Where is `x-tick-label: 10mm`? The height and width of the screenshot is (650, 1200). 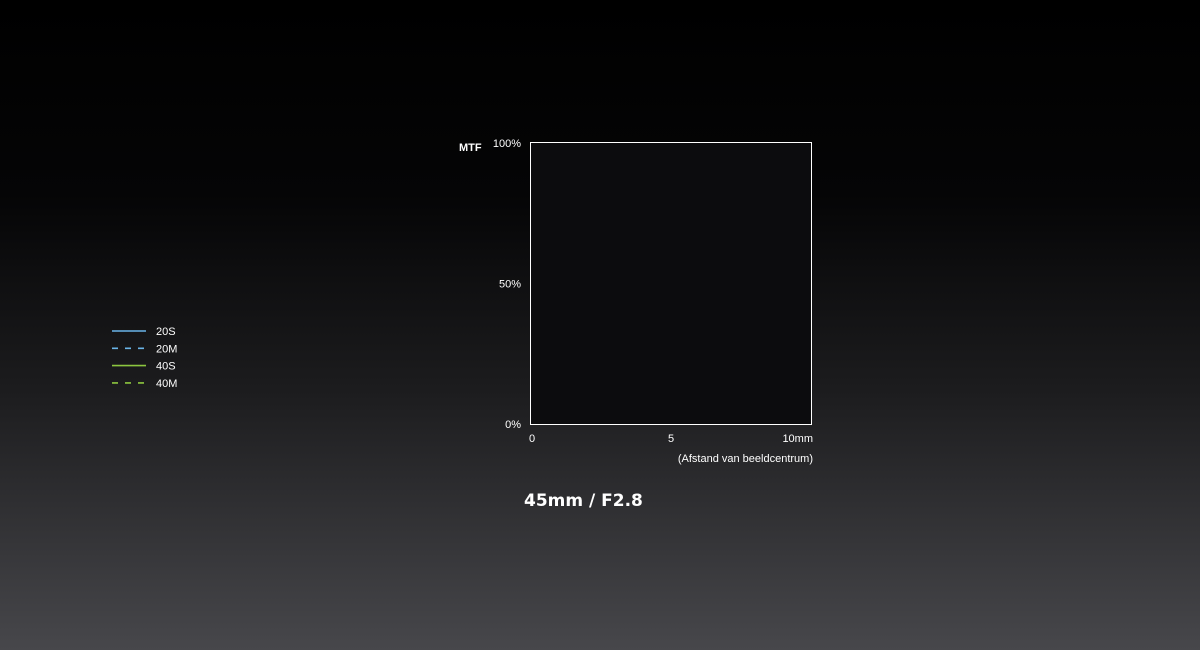
x-tick-label: 10mm is located at coordinates (797, 439).